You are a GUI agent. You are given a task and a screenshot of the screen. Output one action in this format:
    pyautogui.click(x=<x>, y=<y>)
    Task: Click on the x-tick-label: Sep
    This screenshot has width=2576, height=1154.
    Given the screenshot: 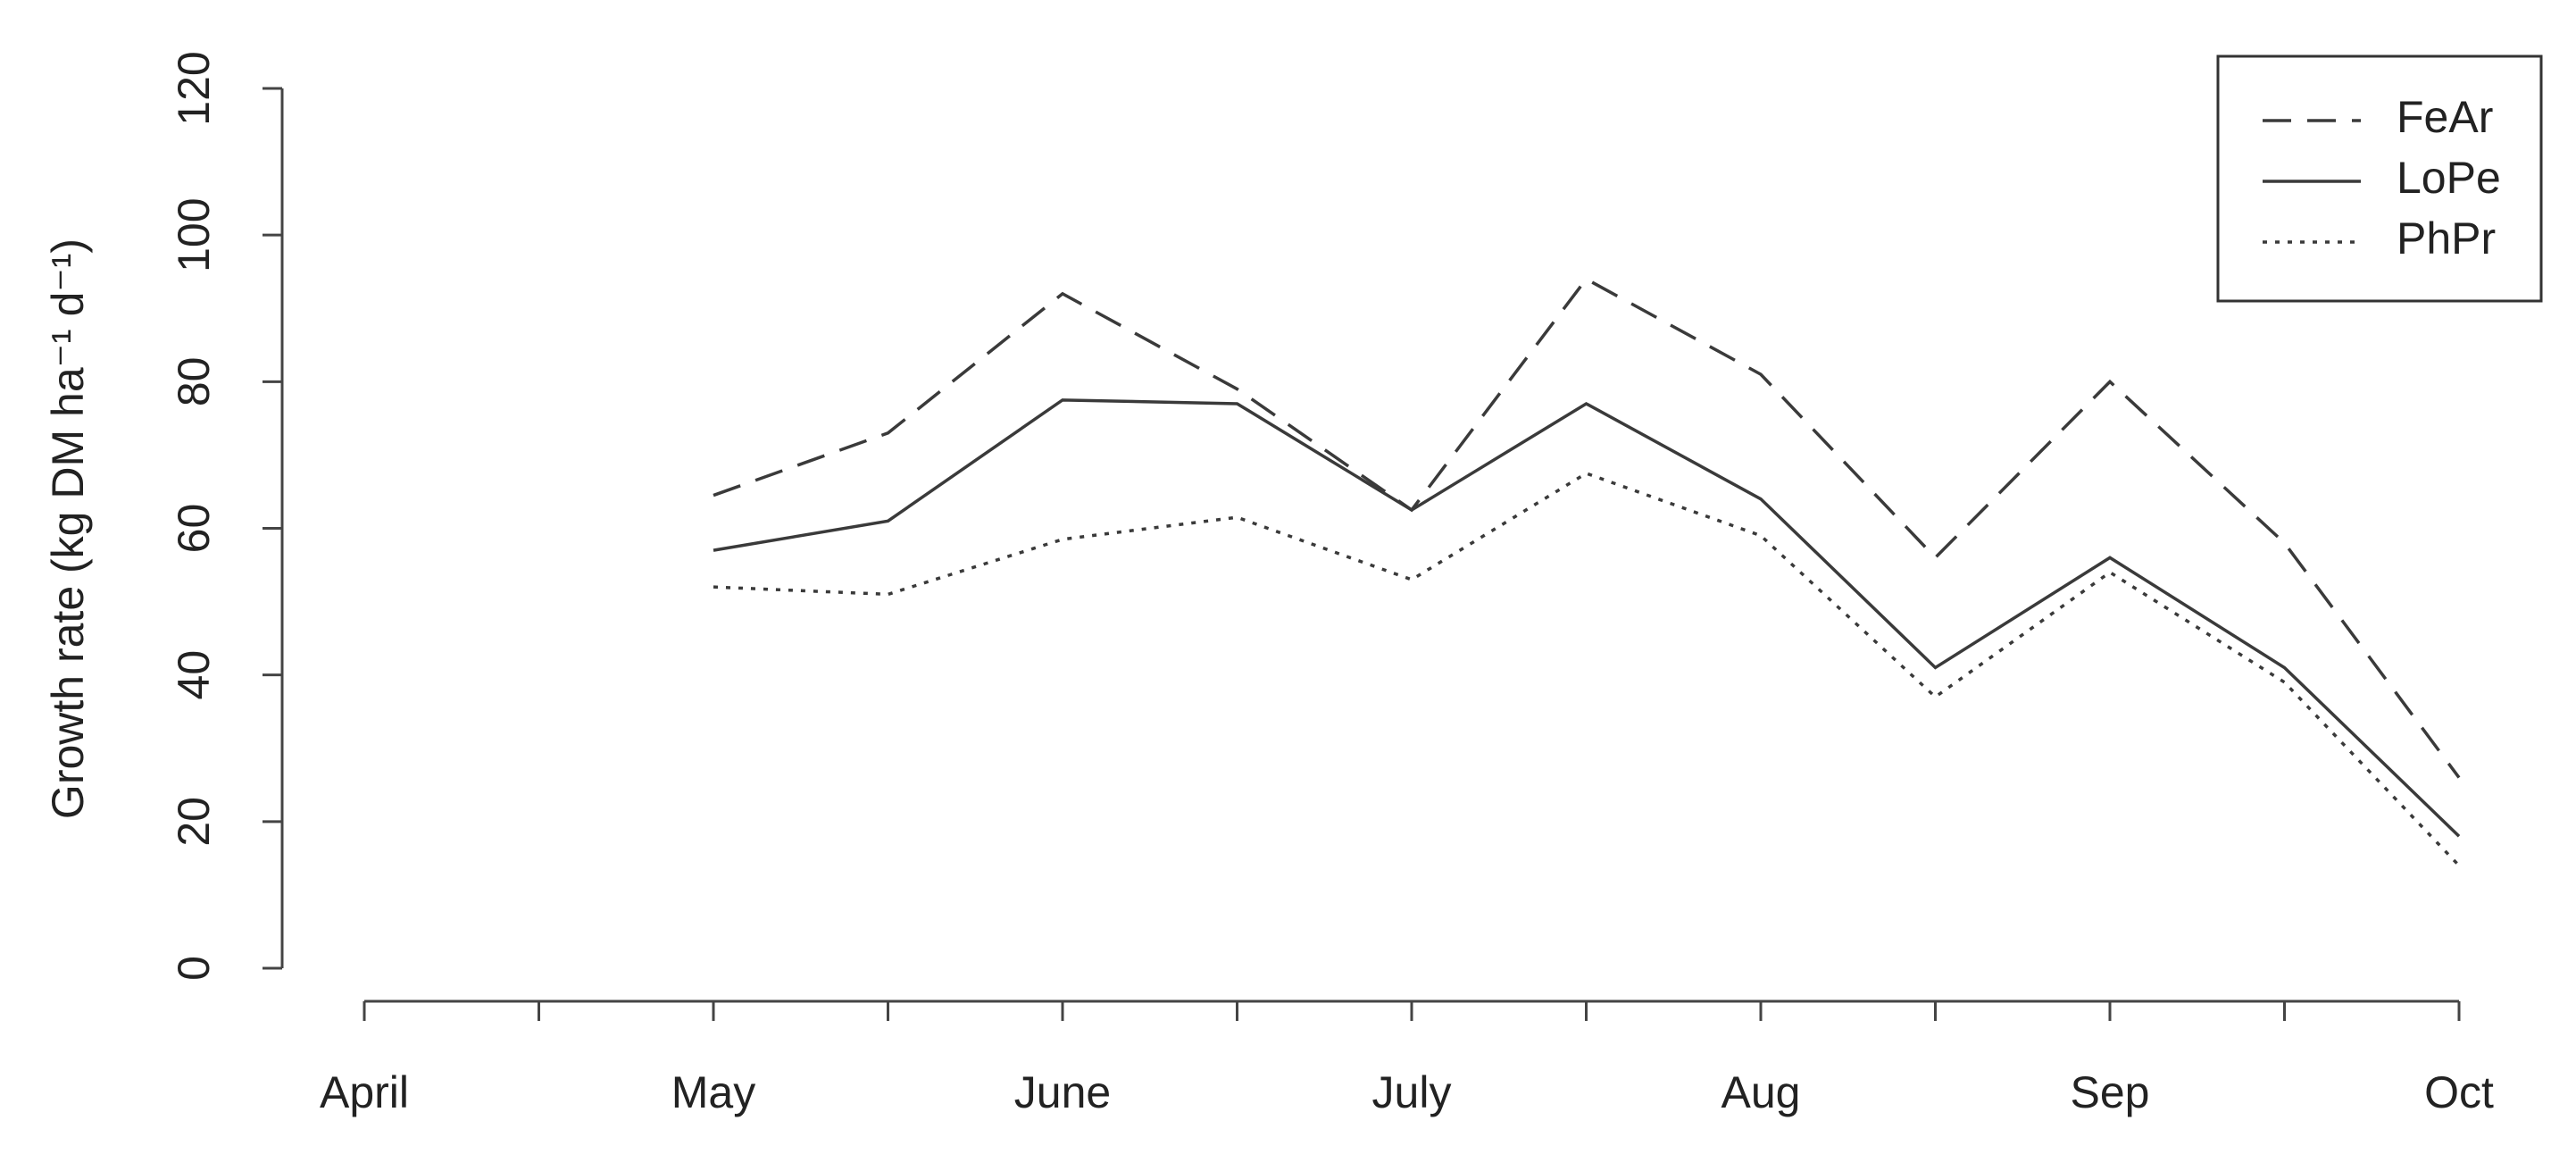 What is the action you would take?
    pyautogui.click(x=2110, y=1092)
    